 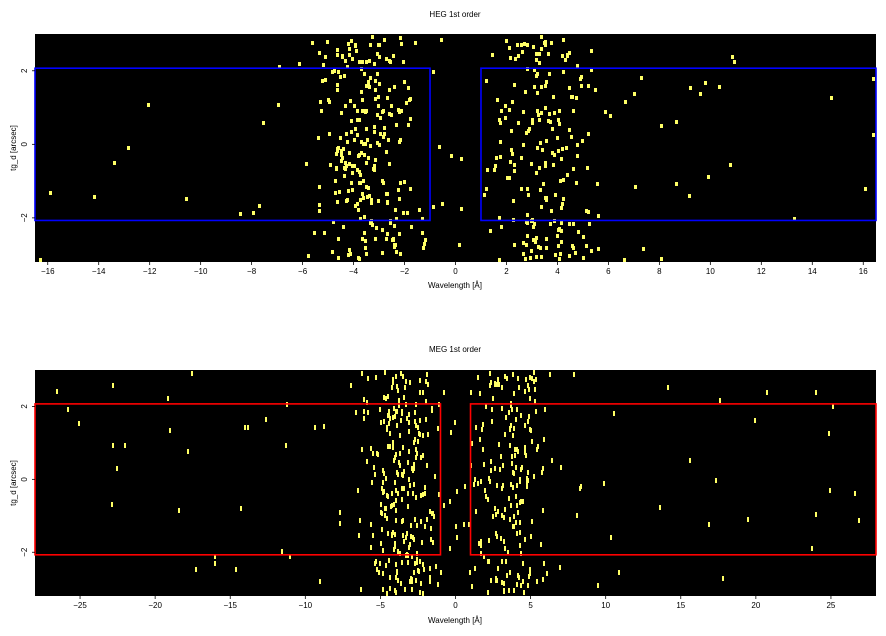 I want to click on y-axis: −2 0 2, so click(x=27, y=480).